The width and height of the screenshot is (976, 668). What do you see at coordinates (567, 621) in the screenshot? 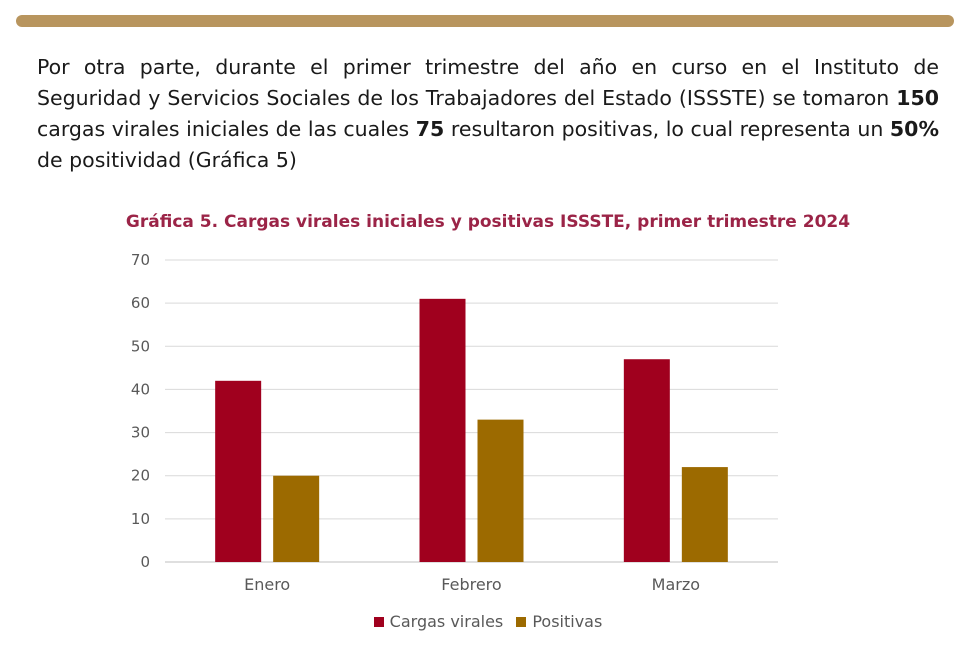
I see `legend-label-positivas: Positivas` at bounding box center [567, 621].